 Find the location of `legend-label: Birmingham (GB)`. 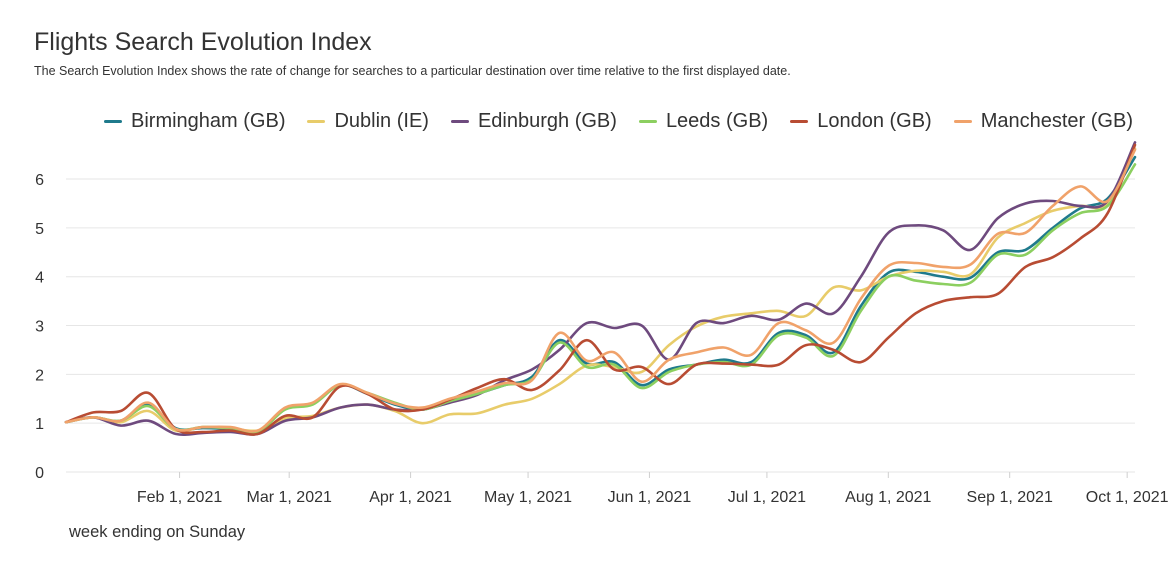

legend-label: Birmingham (GB) is located at coordinates (208, 121).